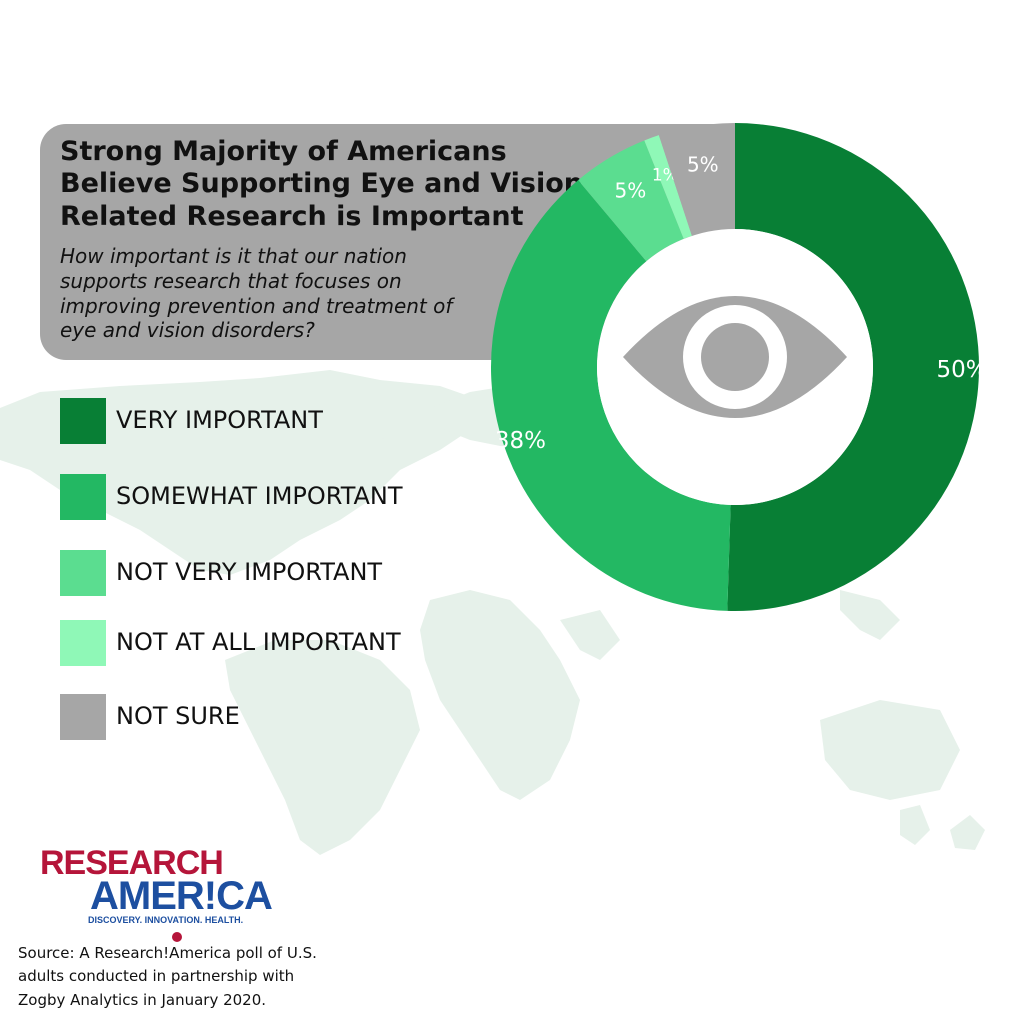 Image resolution: width=1024 pixels, height=1024 pixels. Describe the element at coordinates (668, 187) in the screenshot. I see `donut-slice-not-at-all-important` at that location.